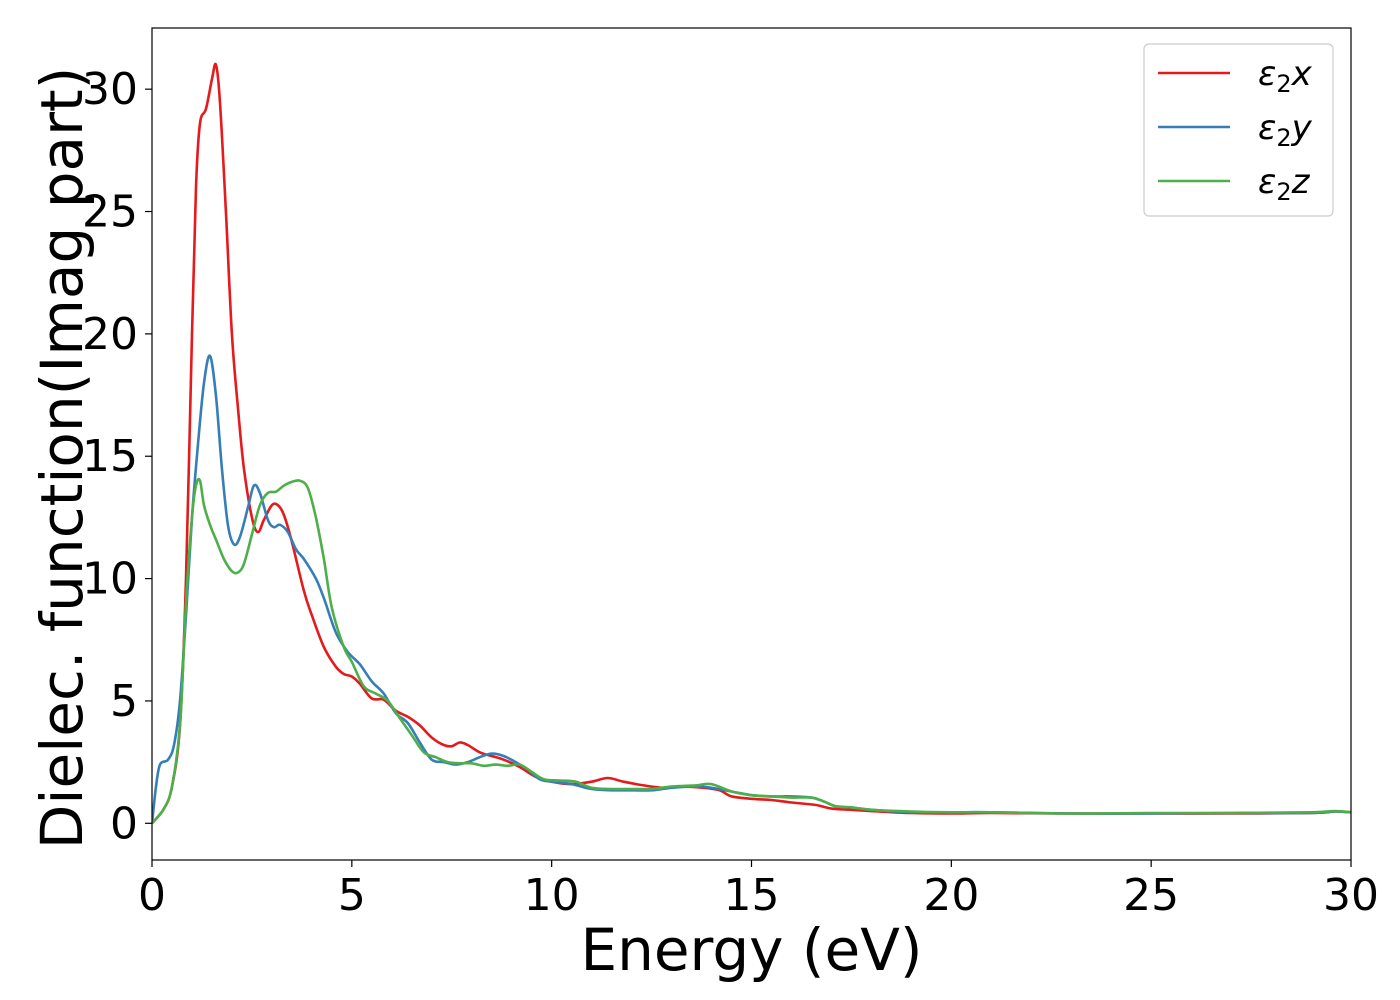 This screenshot has width=1400, height=1000. Describe the element at coordinates (752, 895) in the screenshot. I see `x-tick-label: 15` at that location.